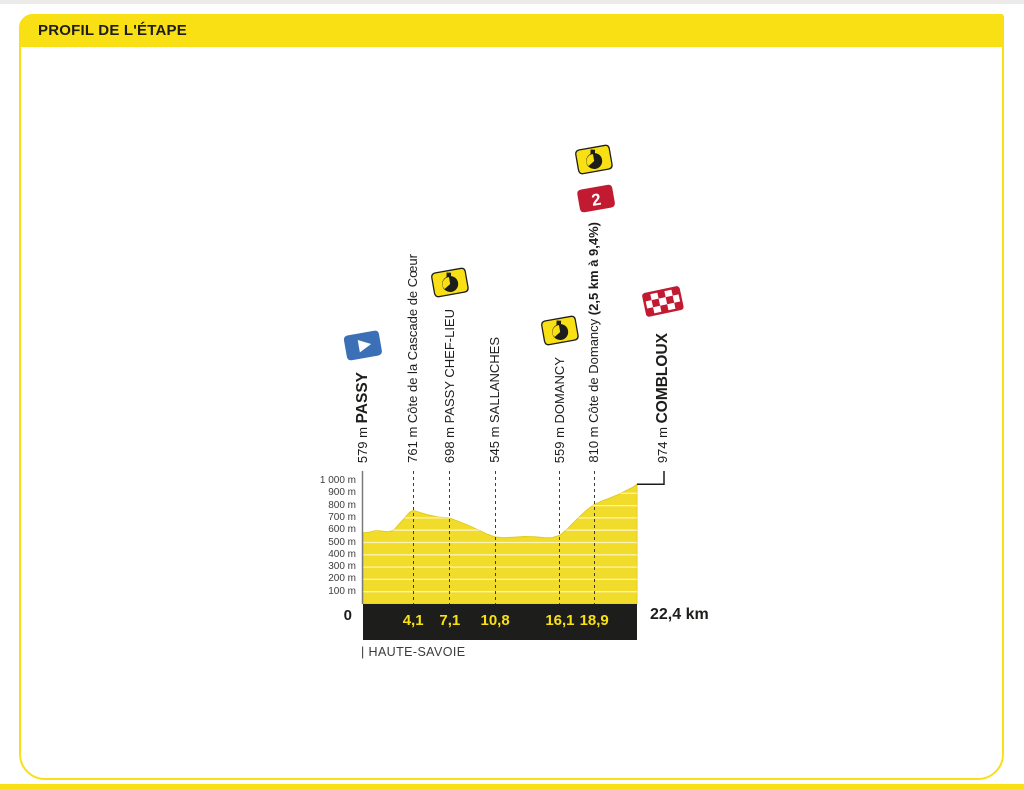 The image size is (1024, 789). Describe the element at coordinates (342, 591) in the screenshot. I see `y-axis-tick-label: 100 m` at that location.